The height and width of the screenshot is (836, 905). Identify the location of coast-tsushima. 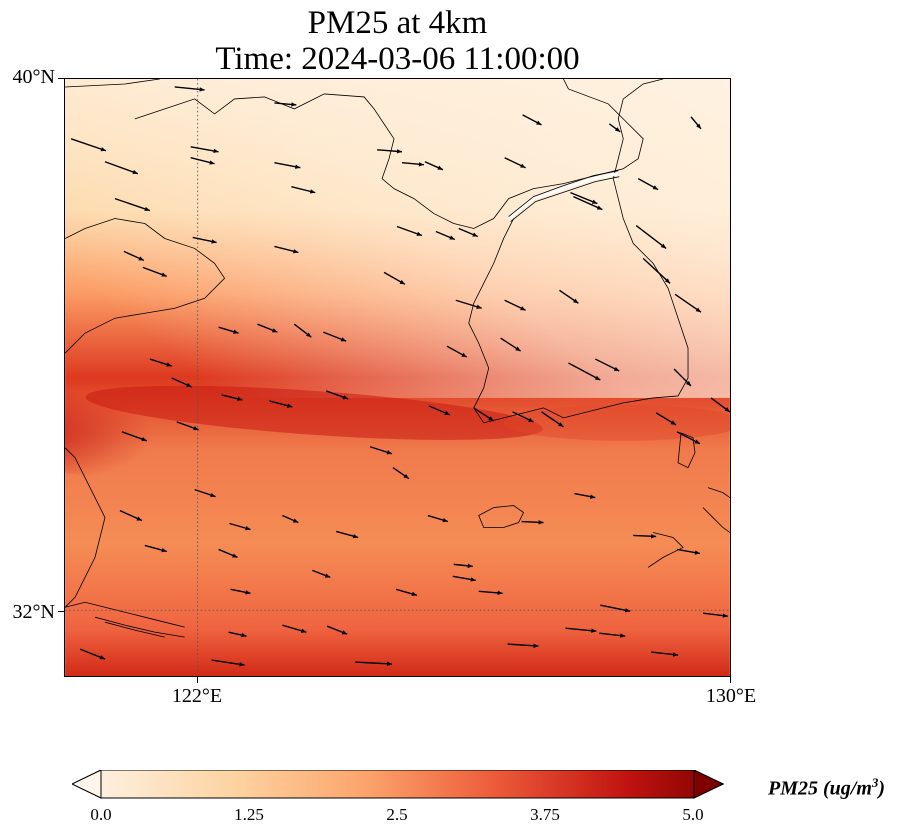
(686, 450).